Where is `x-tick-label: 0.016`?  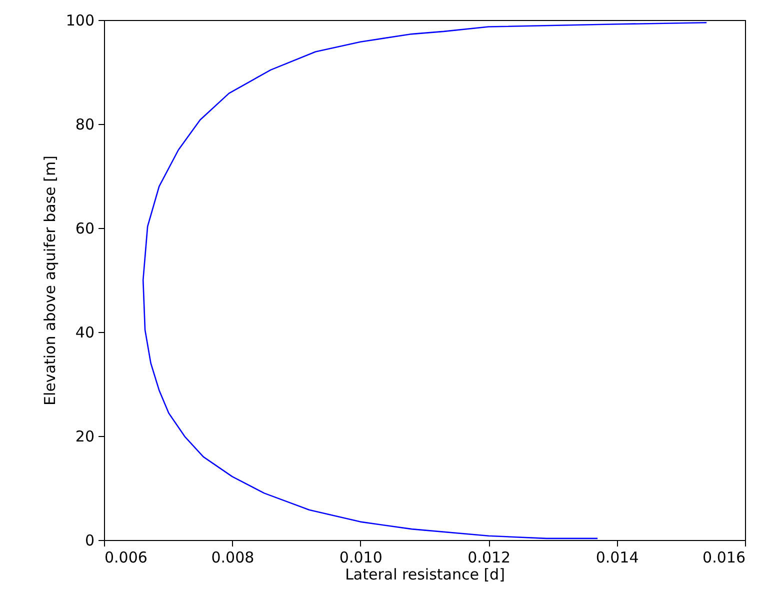
x-tick-label: 0.016 is located at coordinates (724, 557).